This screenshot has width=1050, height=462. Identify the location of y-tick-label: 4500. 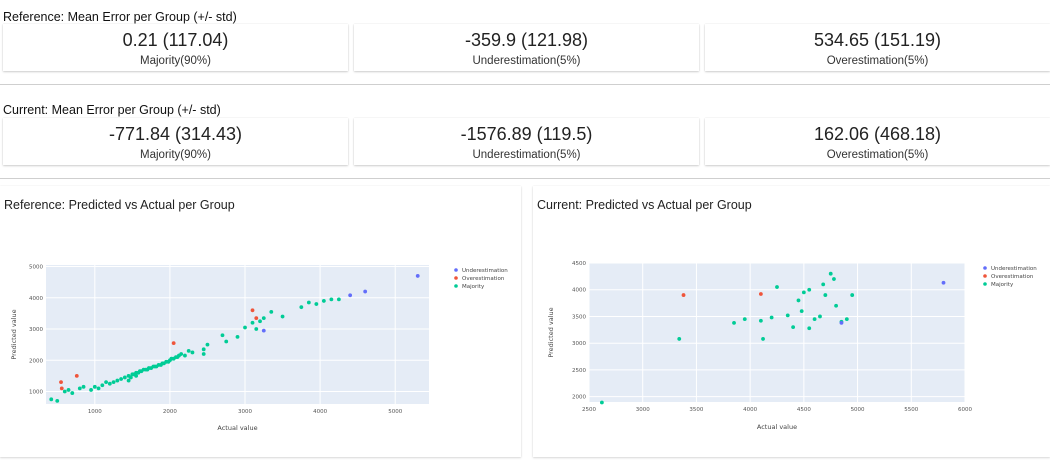
(579, 264).